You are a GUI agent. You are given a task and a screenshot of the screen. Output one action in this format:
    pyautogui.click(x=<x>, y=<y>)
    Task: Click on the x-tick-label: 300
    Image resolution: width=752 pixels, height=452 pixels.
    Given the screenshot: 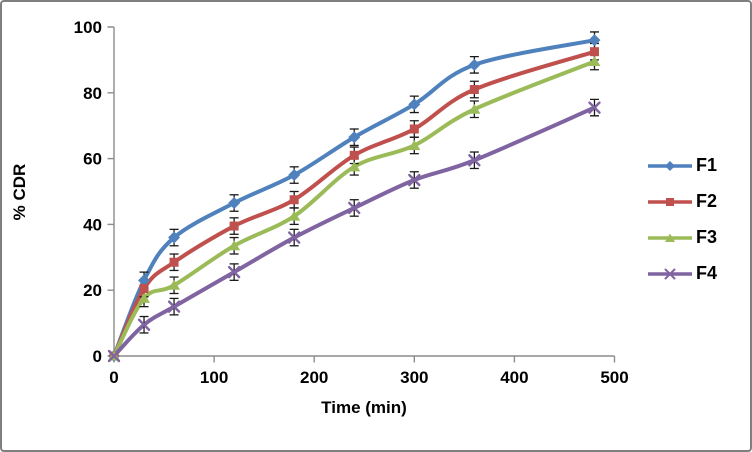 What is the action you would take?
    pyautogui.click(x=414, y=377)
    